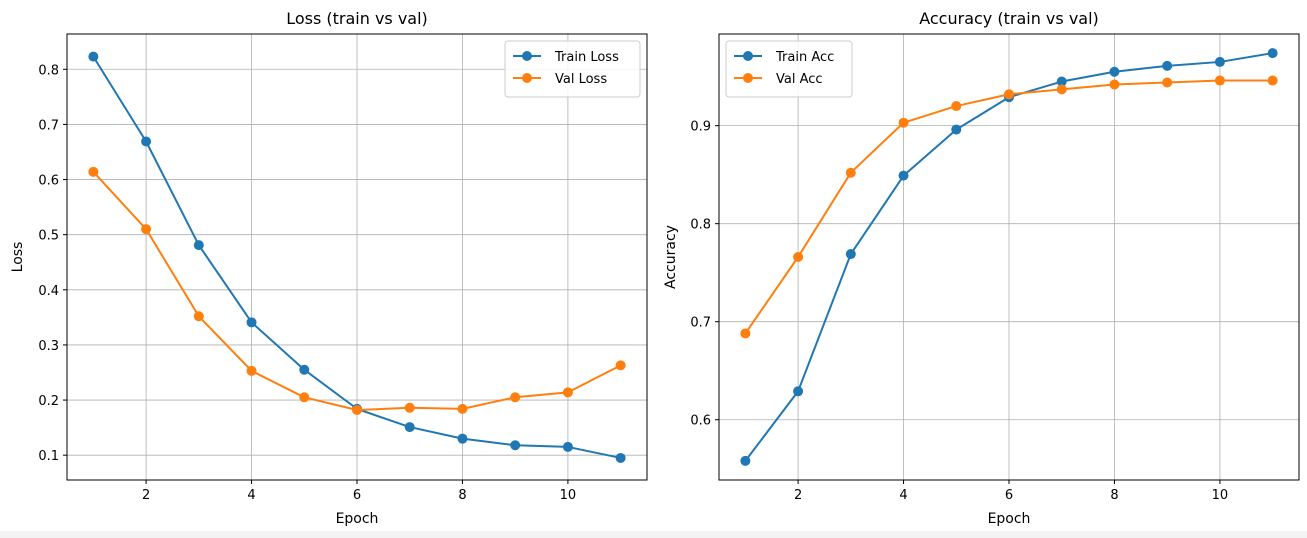 The height and width of the screenshot is (538, 1307). What do you see at coordinates (48, 70) in the screenshot?
I see `loss-y-tick-label: 0.8` at bounding box center [48, 70].